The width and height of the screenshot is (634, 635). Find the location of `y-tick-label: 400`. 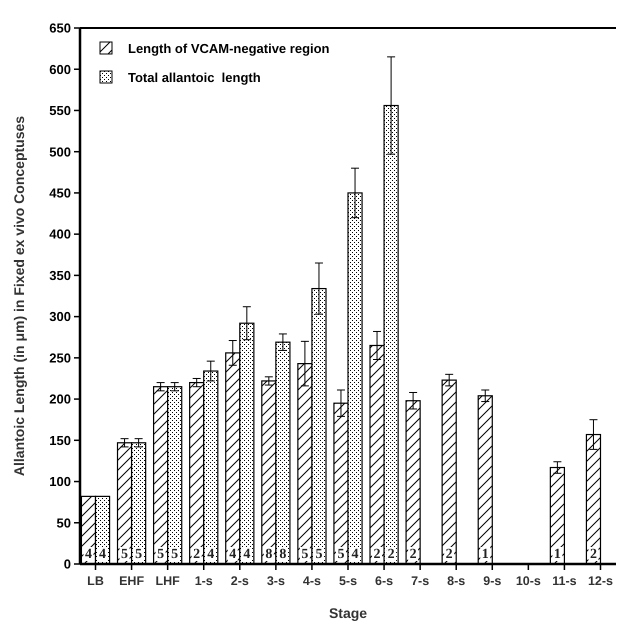

y-tick-label: 400 is located at coordinates (60, 234).